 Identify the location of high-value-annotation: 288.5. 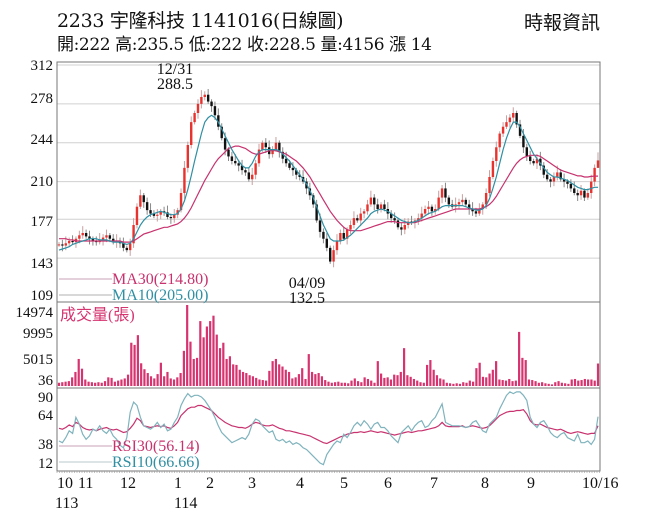
(175, 84).